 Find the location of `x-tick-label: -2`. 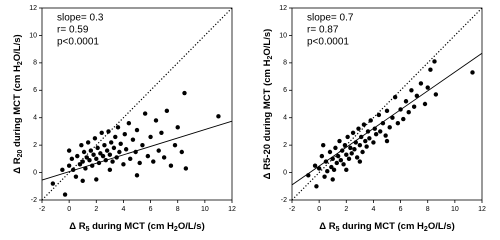

x-tick-label: -2 is located at coordinates (42, 209).